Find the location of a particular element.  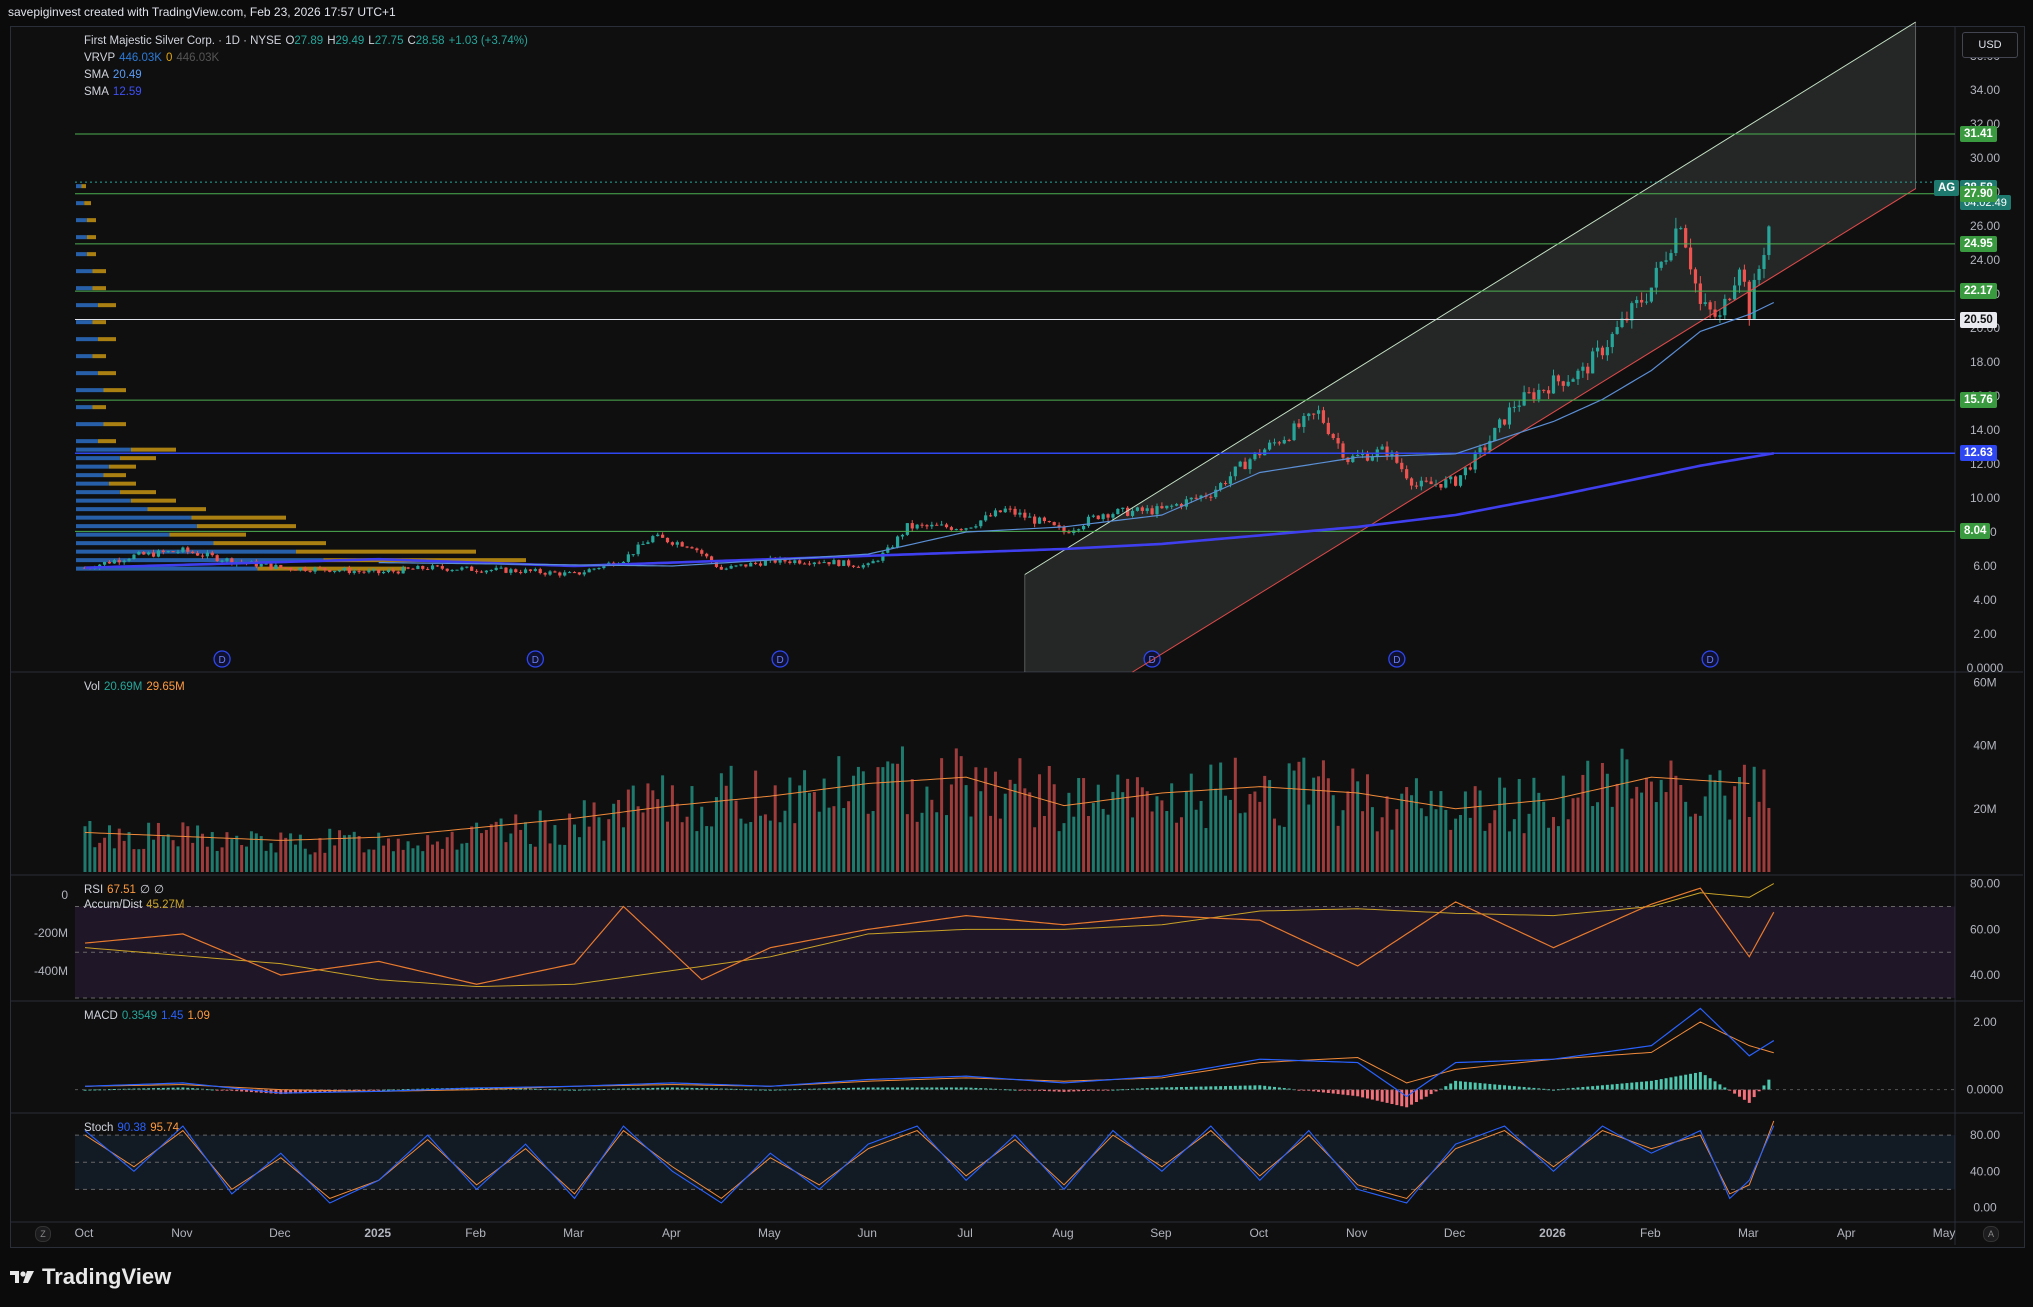

sma-slow-legend: SMA 12.59 is located at coordinates (115, 92).